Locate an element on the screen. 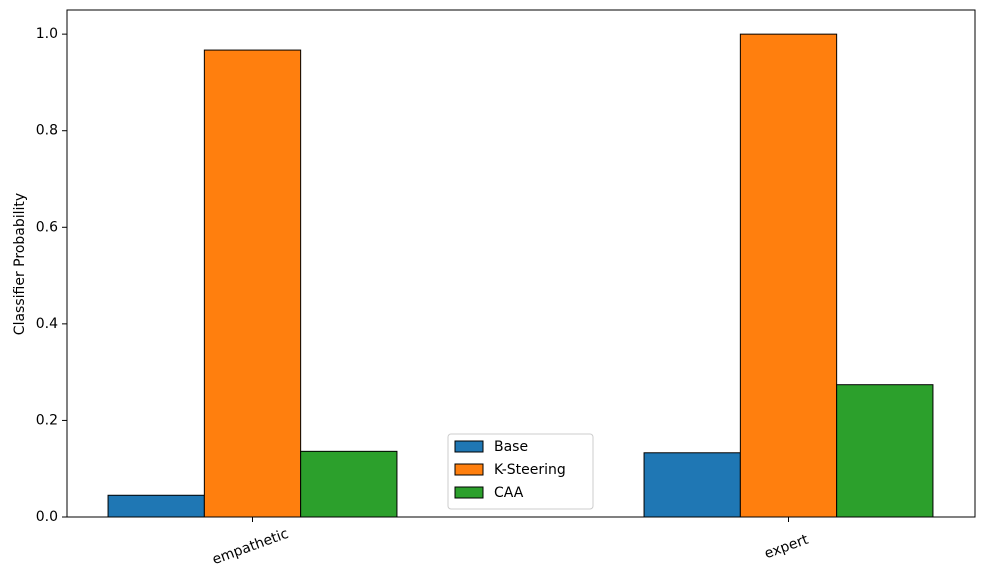  y-tick-label: 1.0 is located at coordinates (47, 34).